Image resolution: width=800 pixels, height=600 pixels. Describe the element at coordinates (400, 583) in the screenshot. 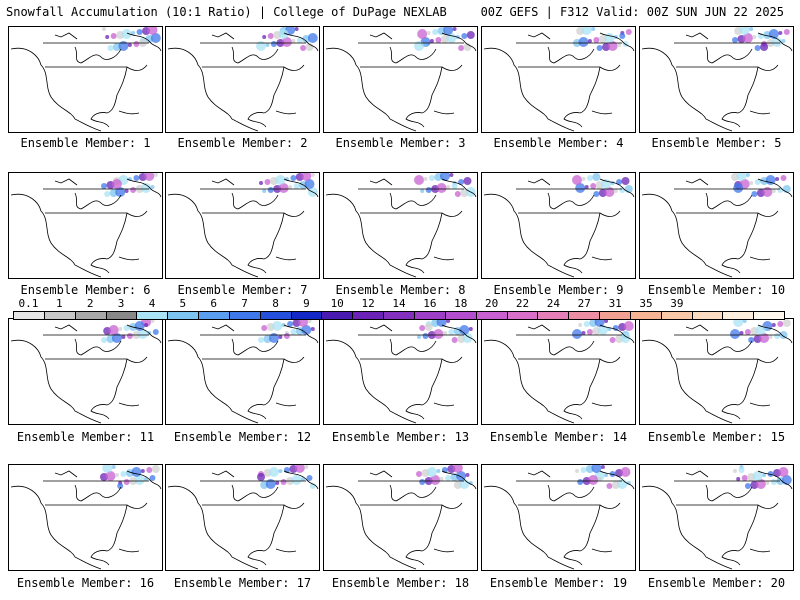

I see `ensemble-member-label: Ensemble Member: 18` at that location.